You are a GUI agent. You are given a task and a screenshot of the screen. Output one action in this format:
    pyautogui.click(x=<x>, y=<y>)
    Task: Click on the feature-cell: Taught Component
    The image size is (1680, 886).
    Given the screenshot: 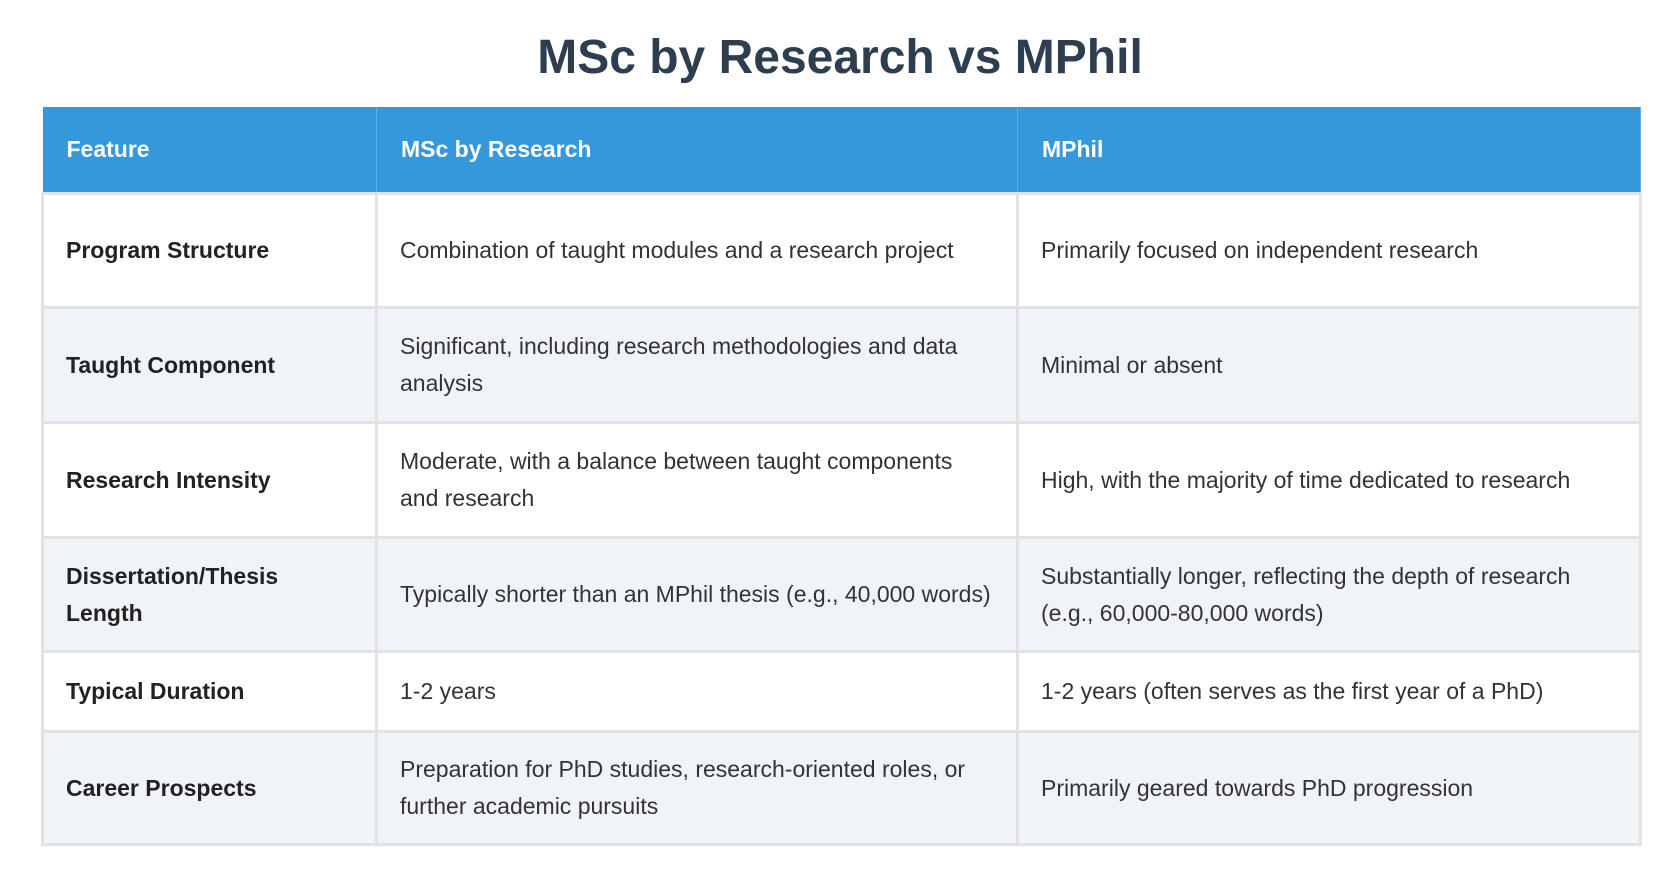 What is the action you would take?
    pyautogui.click(x=209, y=365)
    